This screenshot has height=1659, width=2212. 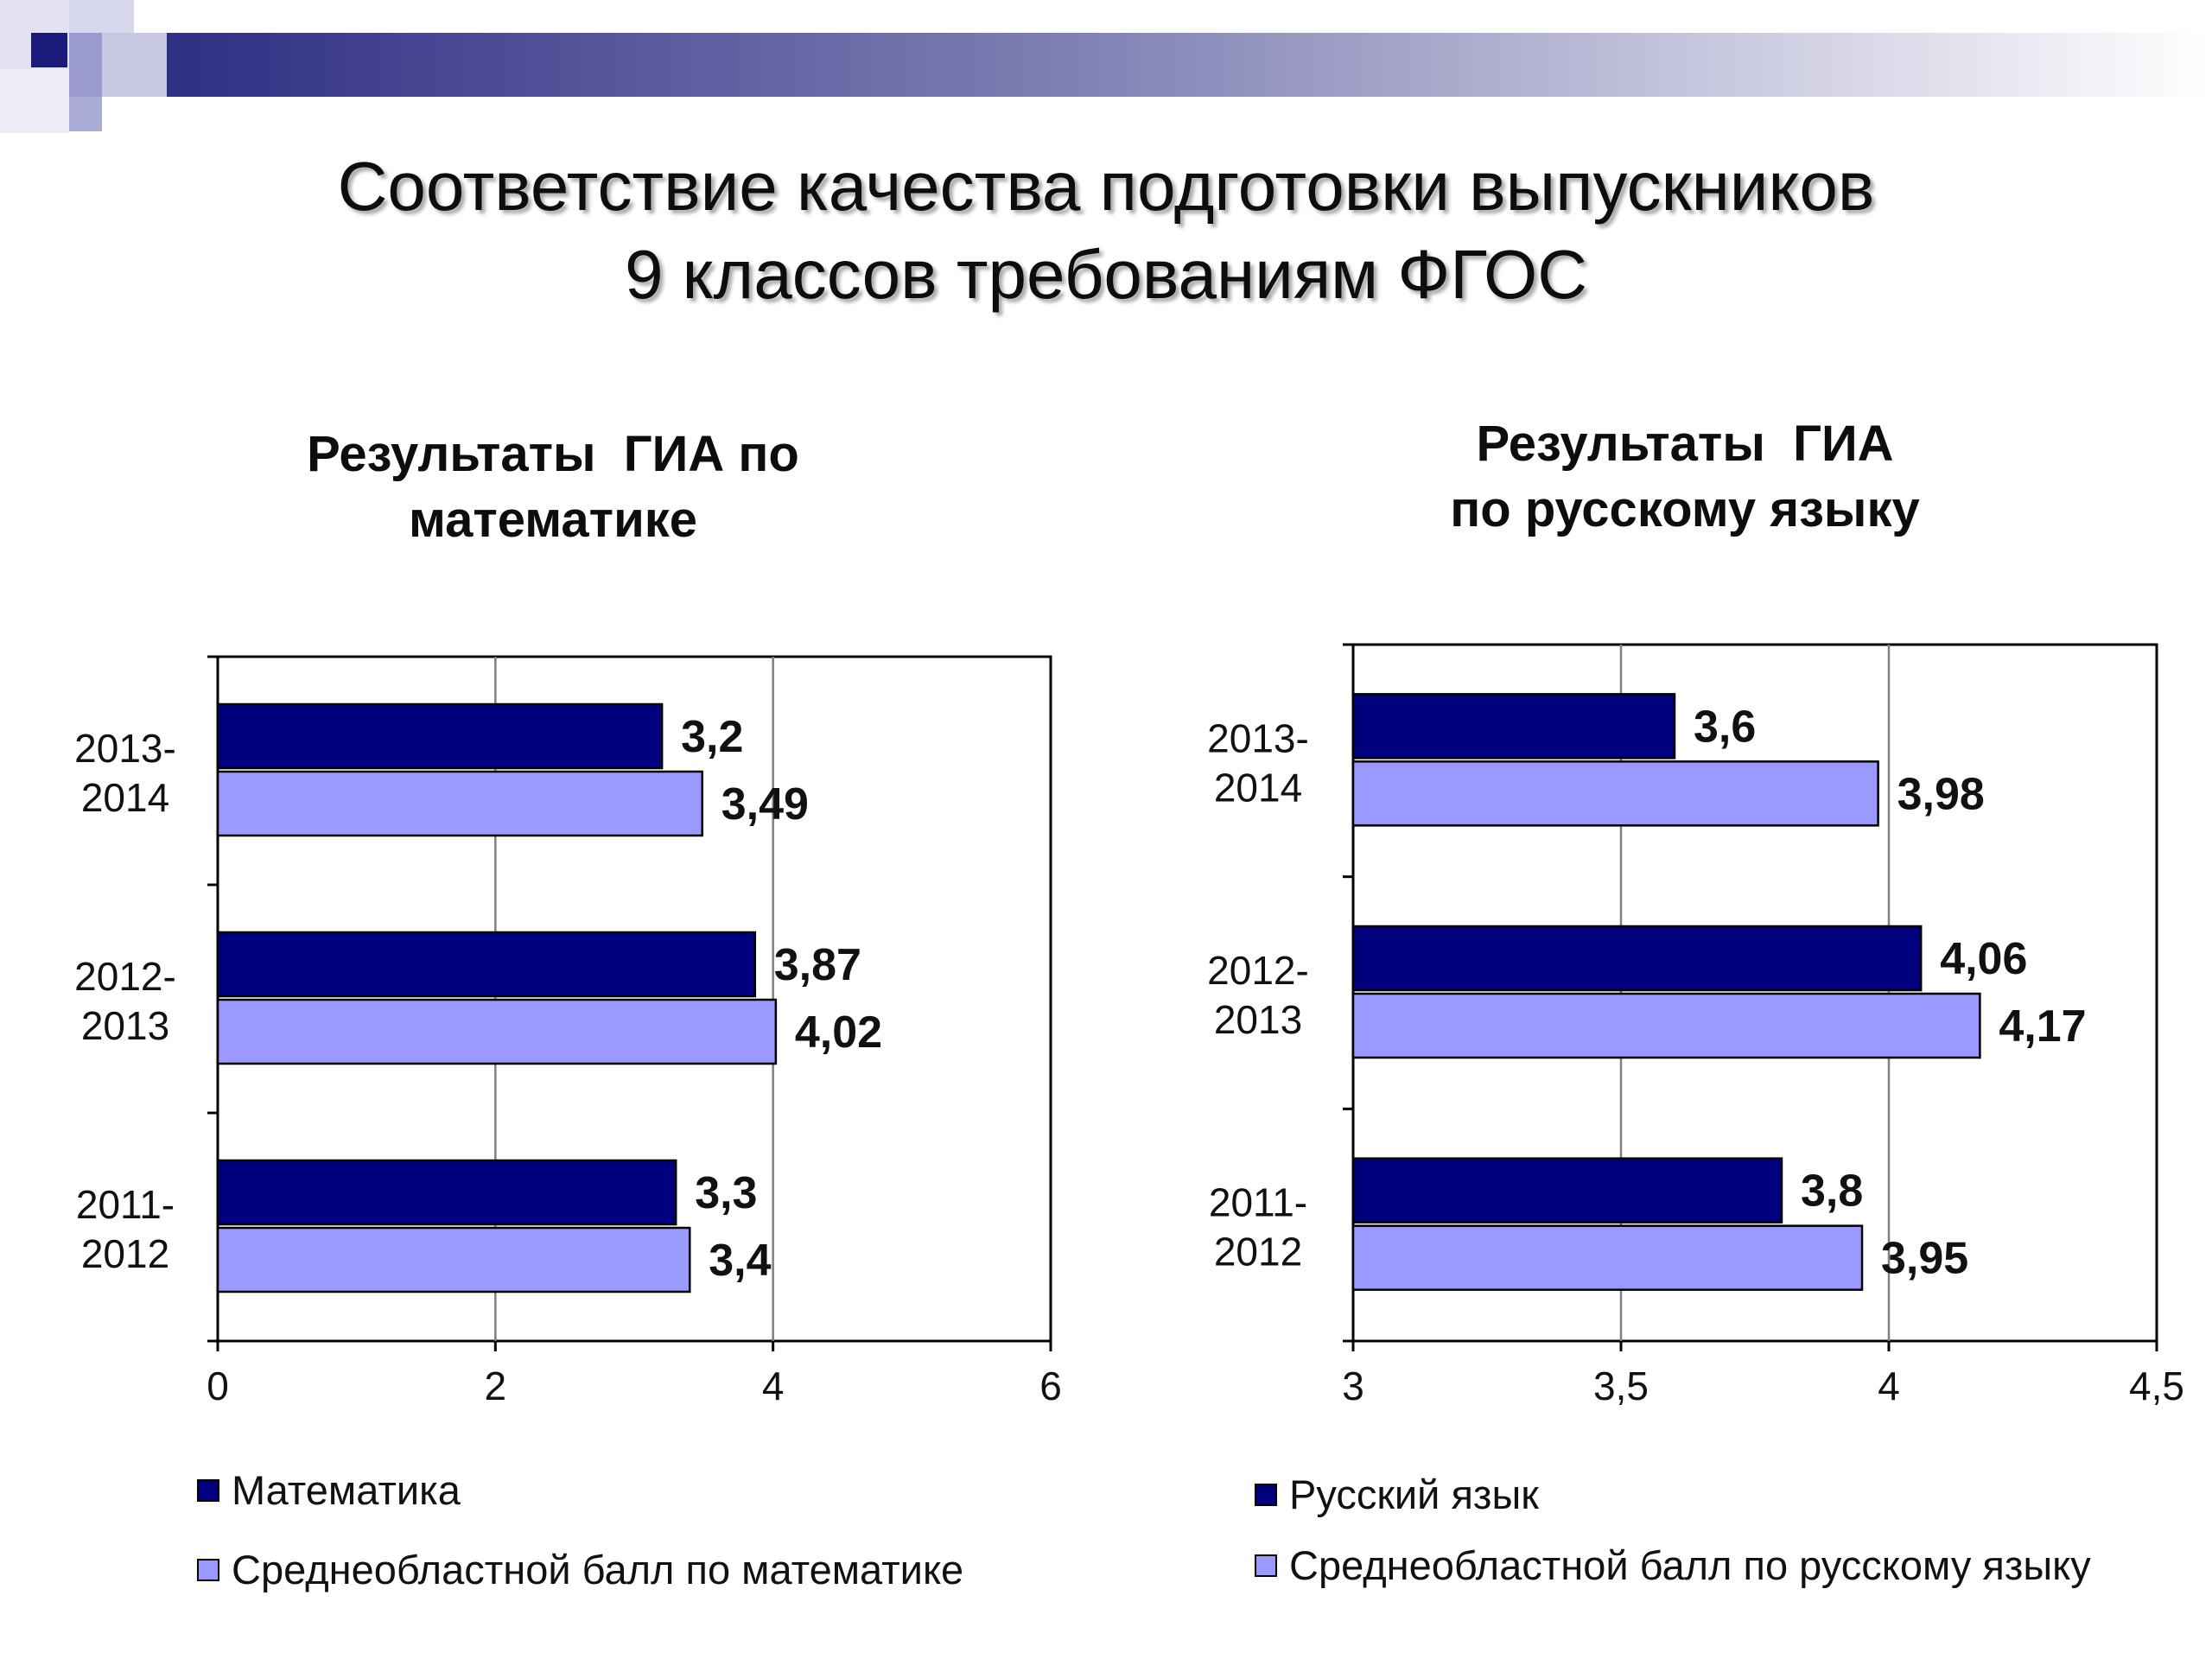 What do you see at coordinates (1685, 509) in the screenshot?
I see `chart-title-russian-line2: по русскому языку` at bounding box center [1685, 509].